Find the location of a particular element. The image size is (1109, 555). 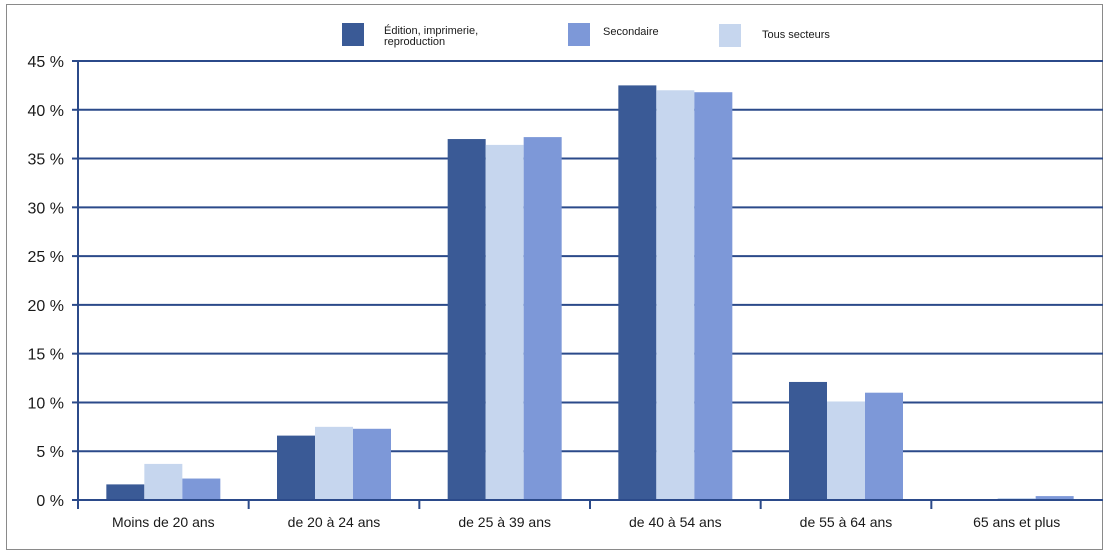

legend-swatch-secondaire is located at coordinates (579, 34).